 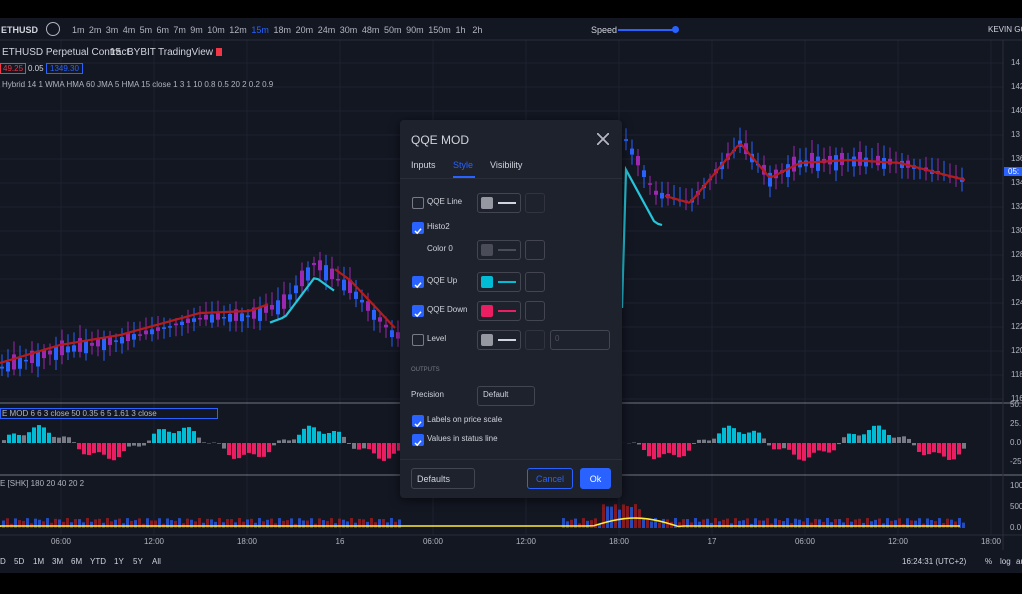 I want to click on interval-button: 3m, so click(x=112, y=30).